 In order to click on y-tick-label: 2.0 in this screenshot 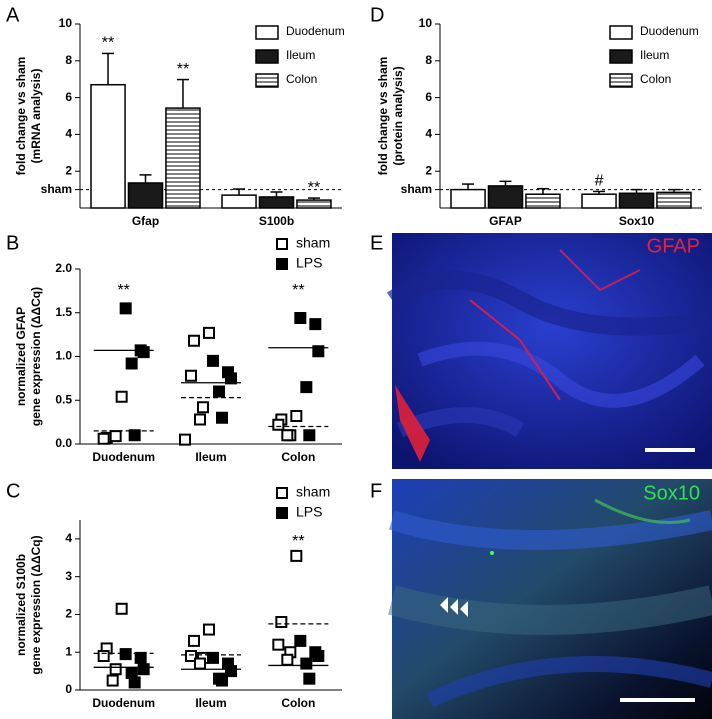, I will do `click(63, 268)`.